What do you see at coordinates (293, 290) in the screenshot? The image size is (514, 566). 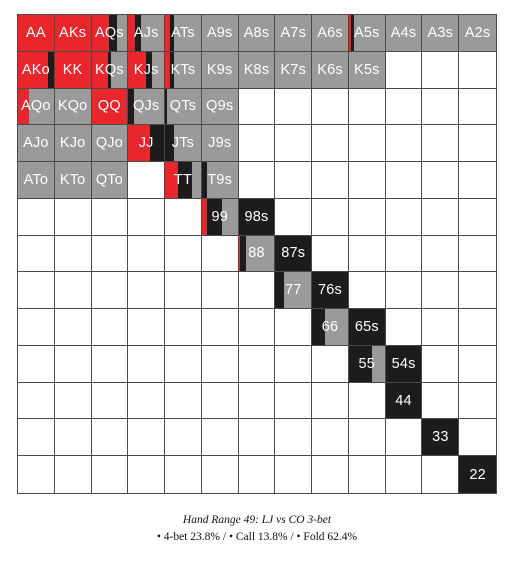 I see `hand-label: 77` at bounding box center [293, 290].